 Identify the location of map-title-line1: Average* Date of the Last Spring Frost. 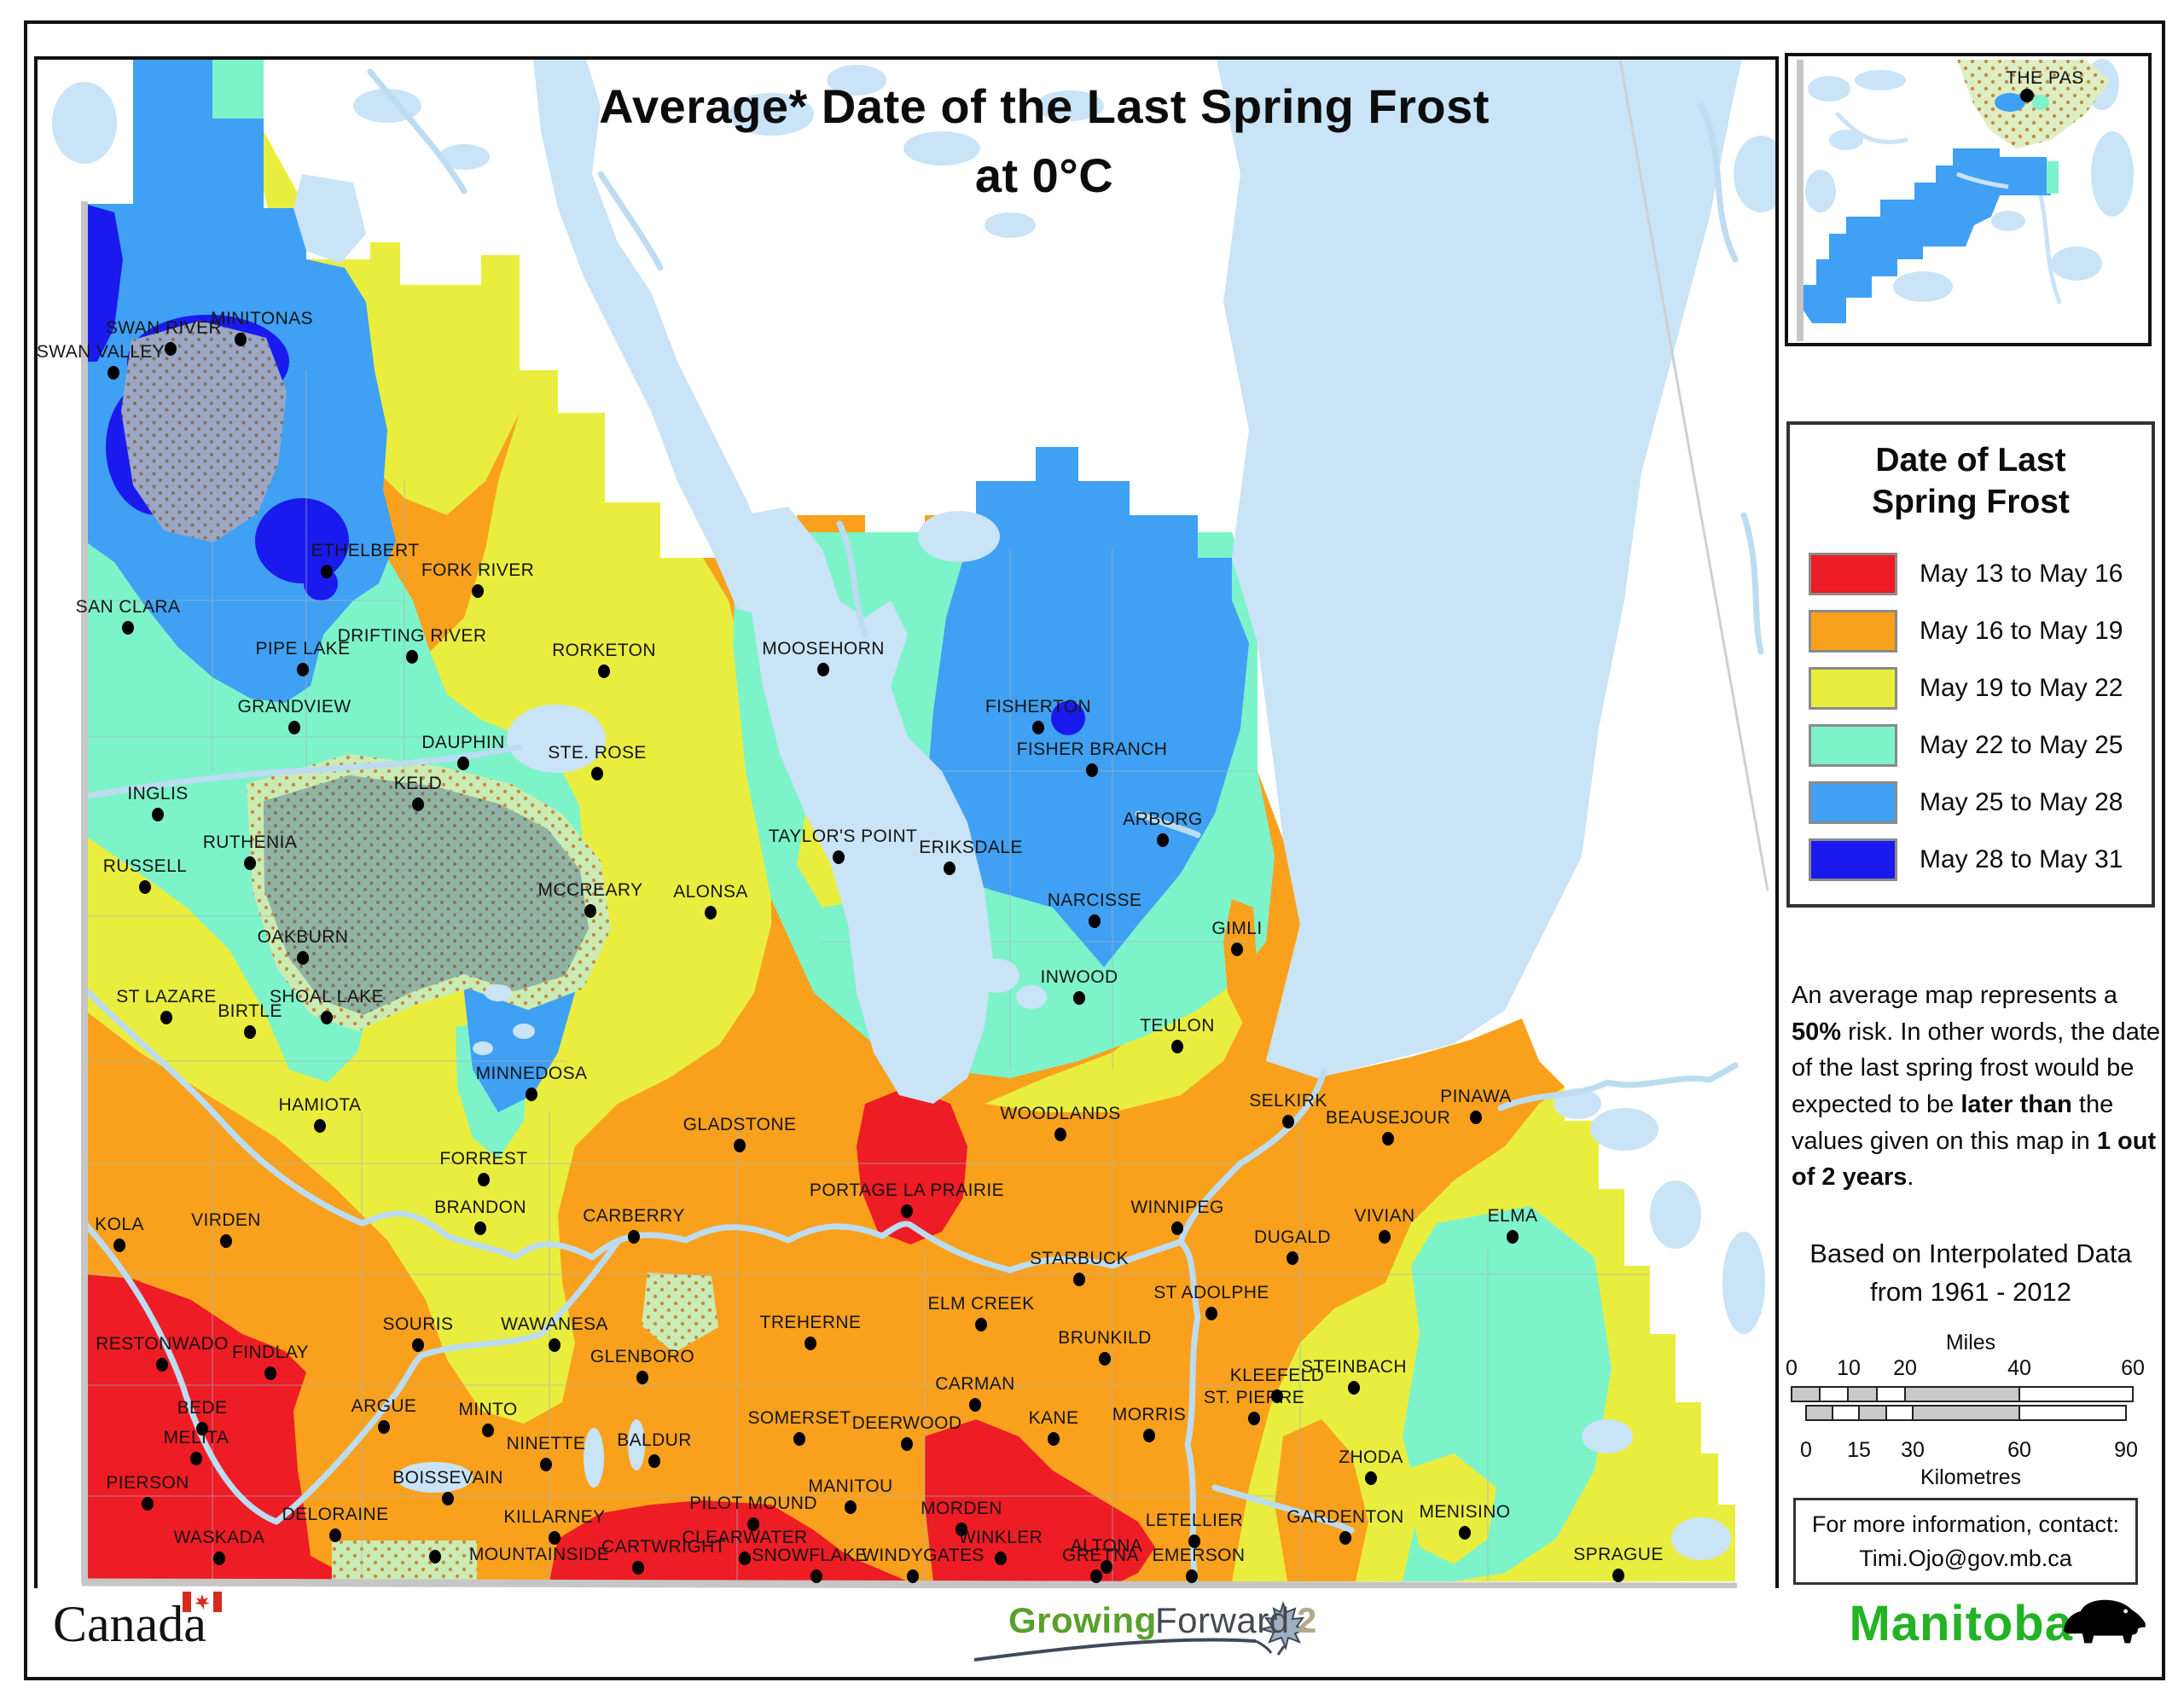
(1044, 106).